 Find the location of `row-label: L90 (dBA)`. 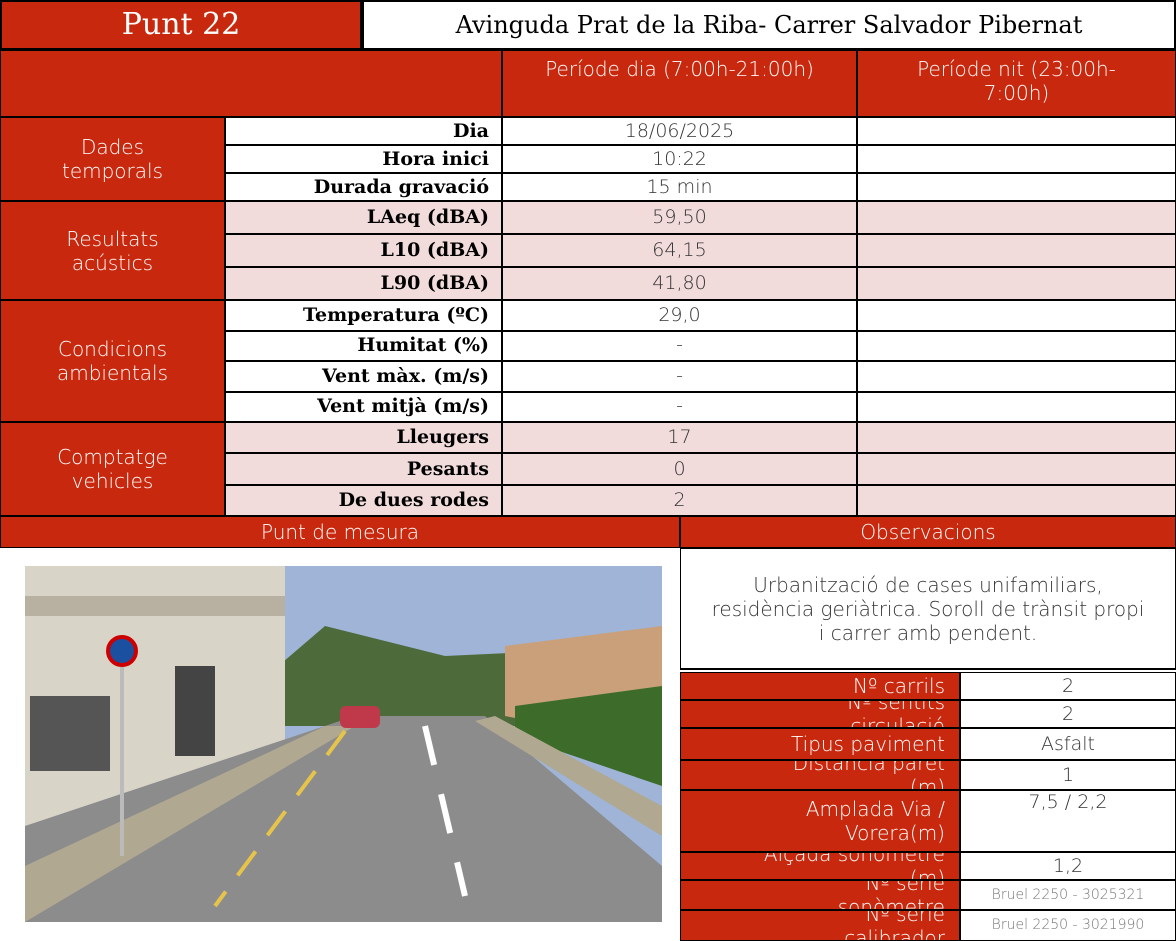

row-label: L90 (dBA) is located at coordinates (363, 283).